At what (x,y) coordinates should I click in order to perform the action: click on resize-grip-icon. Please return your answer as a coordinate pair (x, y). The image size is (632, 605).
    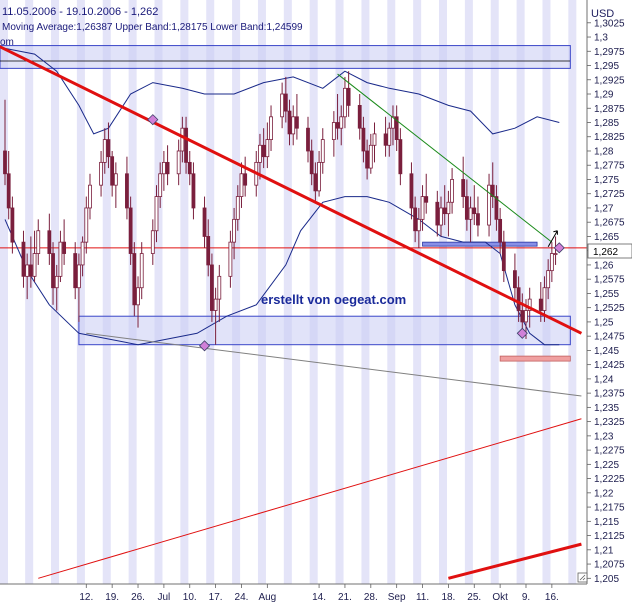
    Looking at the image, I should click on (582, 577).